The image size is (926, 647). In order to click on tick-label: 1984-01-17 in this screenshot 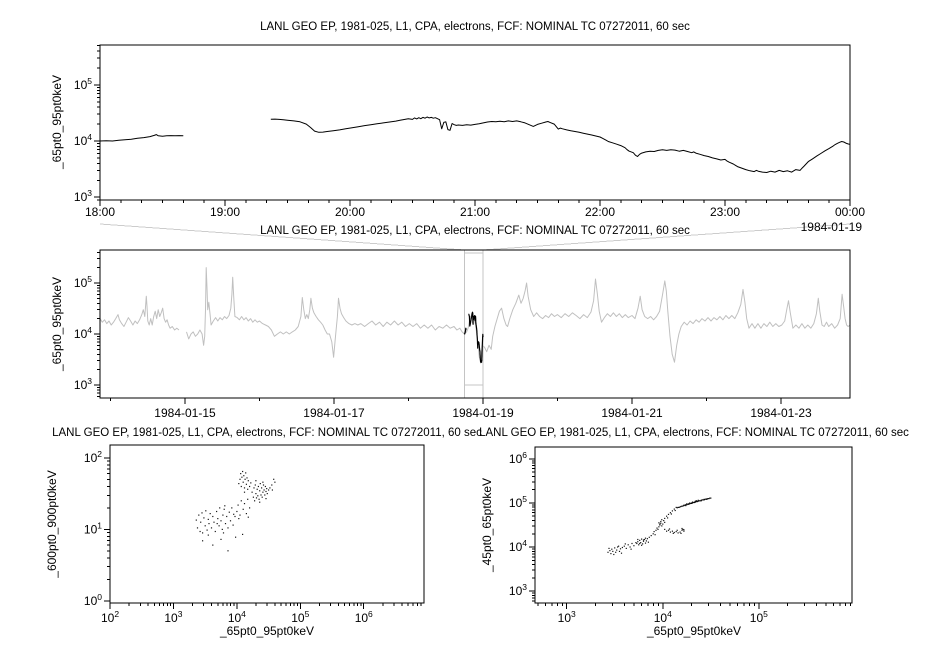, I will do `click(334, 413)`.